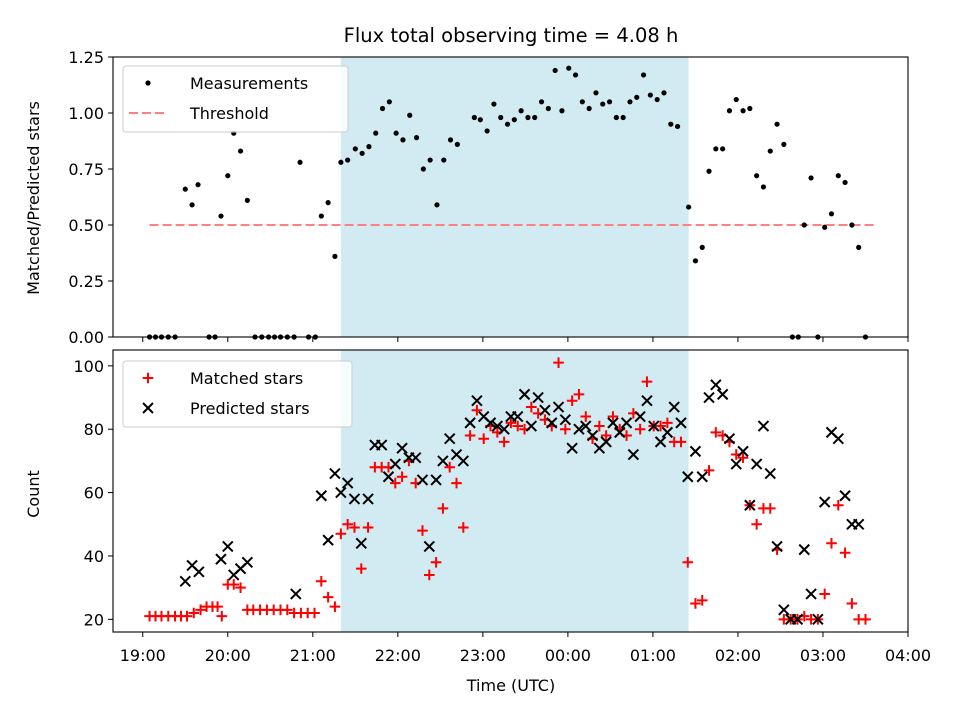  I want to click on top-y-axis-label: Matched/Predicted stars, so click(33, 198).